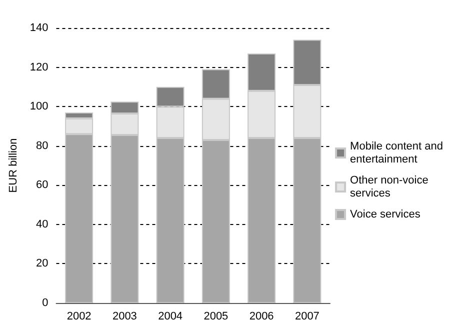 The width and height of the screenshot is (450, 331). Describe the element at coordinates (79, 316) in the screenshot. I see `x-tick-label: 2002` at that location.